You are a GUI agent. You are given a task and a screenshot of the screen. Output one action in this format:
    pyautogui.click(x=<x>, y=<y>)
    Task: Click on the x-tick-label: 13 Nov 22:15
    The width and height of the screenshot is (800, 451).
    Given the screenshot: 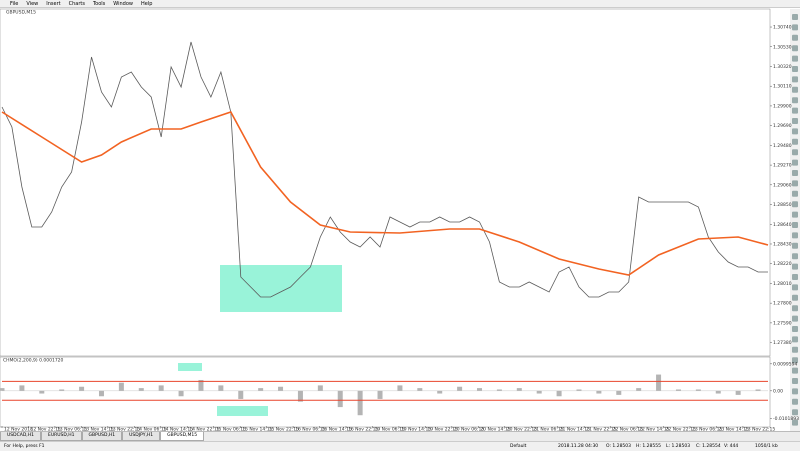 What is the action you would take?
    pyautogui.click(x=125, y=430)
    